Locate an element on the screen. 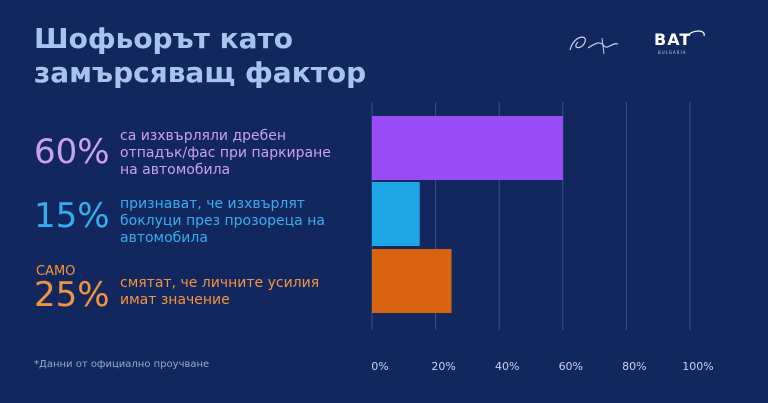 The height and width of the screenshot is (403, 768). tick-label-2: 40% is located at coordinates (507, 366).